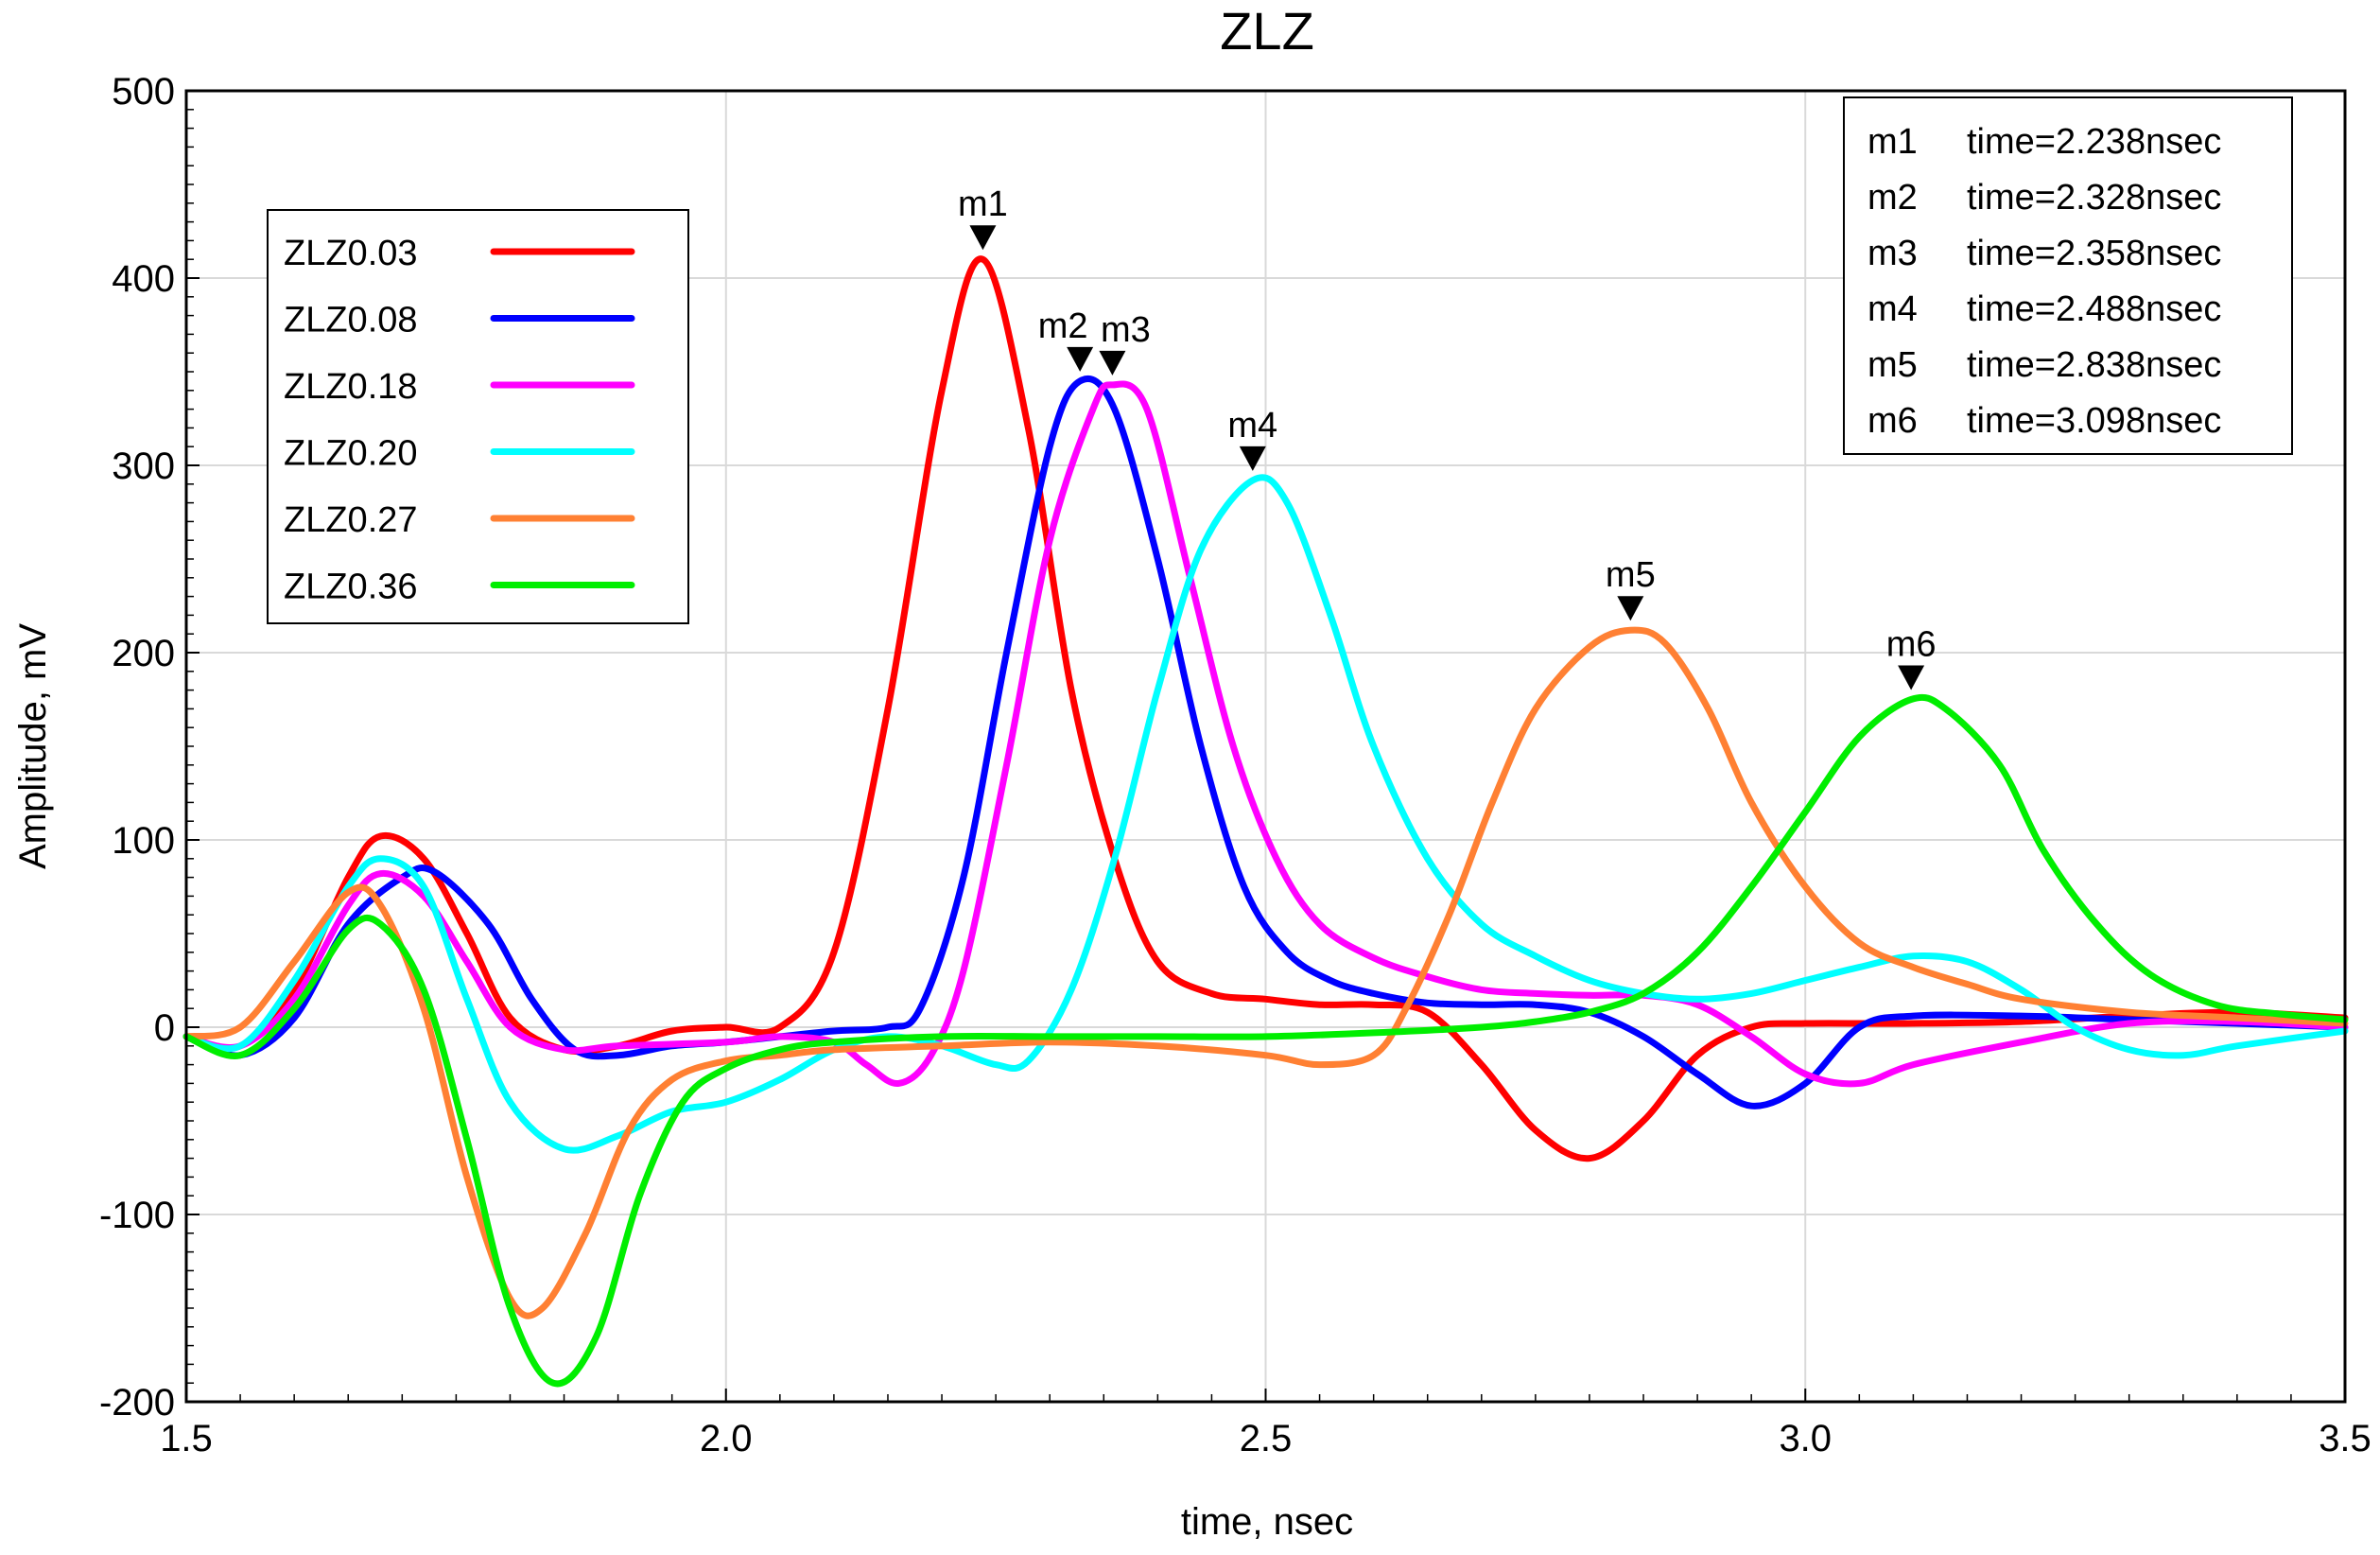  I want to click on marker-table-value: time=2.328nsec, so click(2094, 198).